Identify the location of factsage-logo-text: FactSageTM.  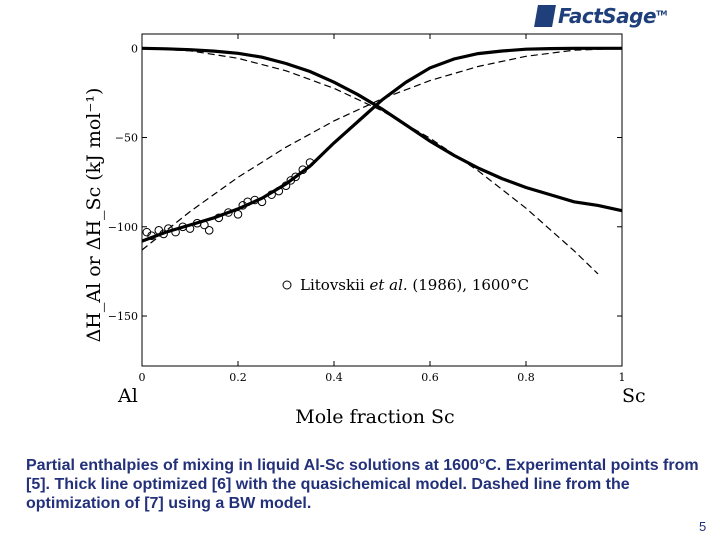
(612, 16).